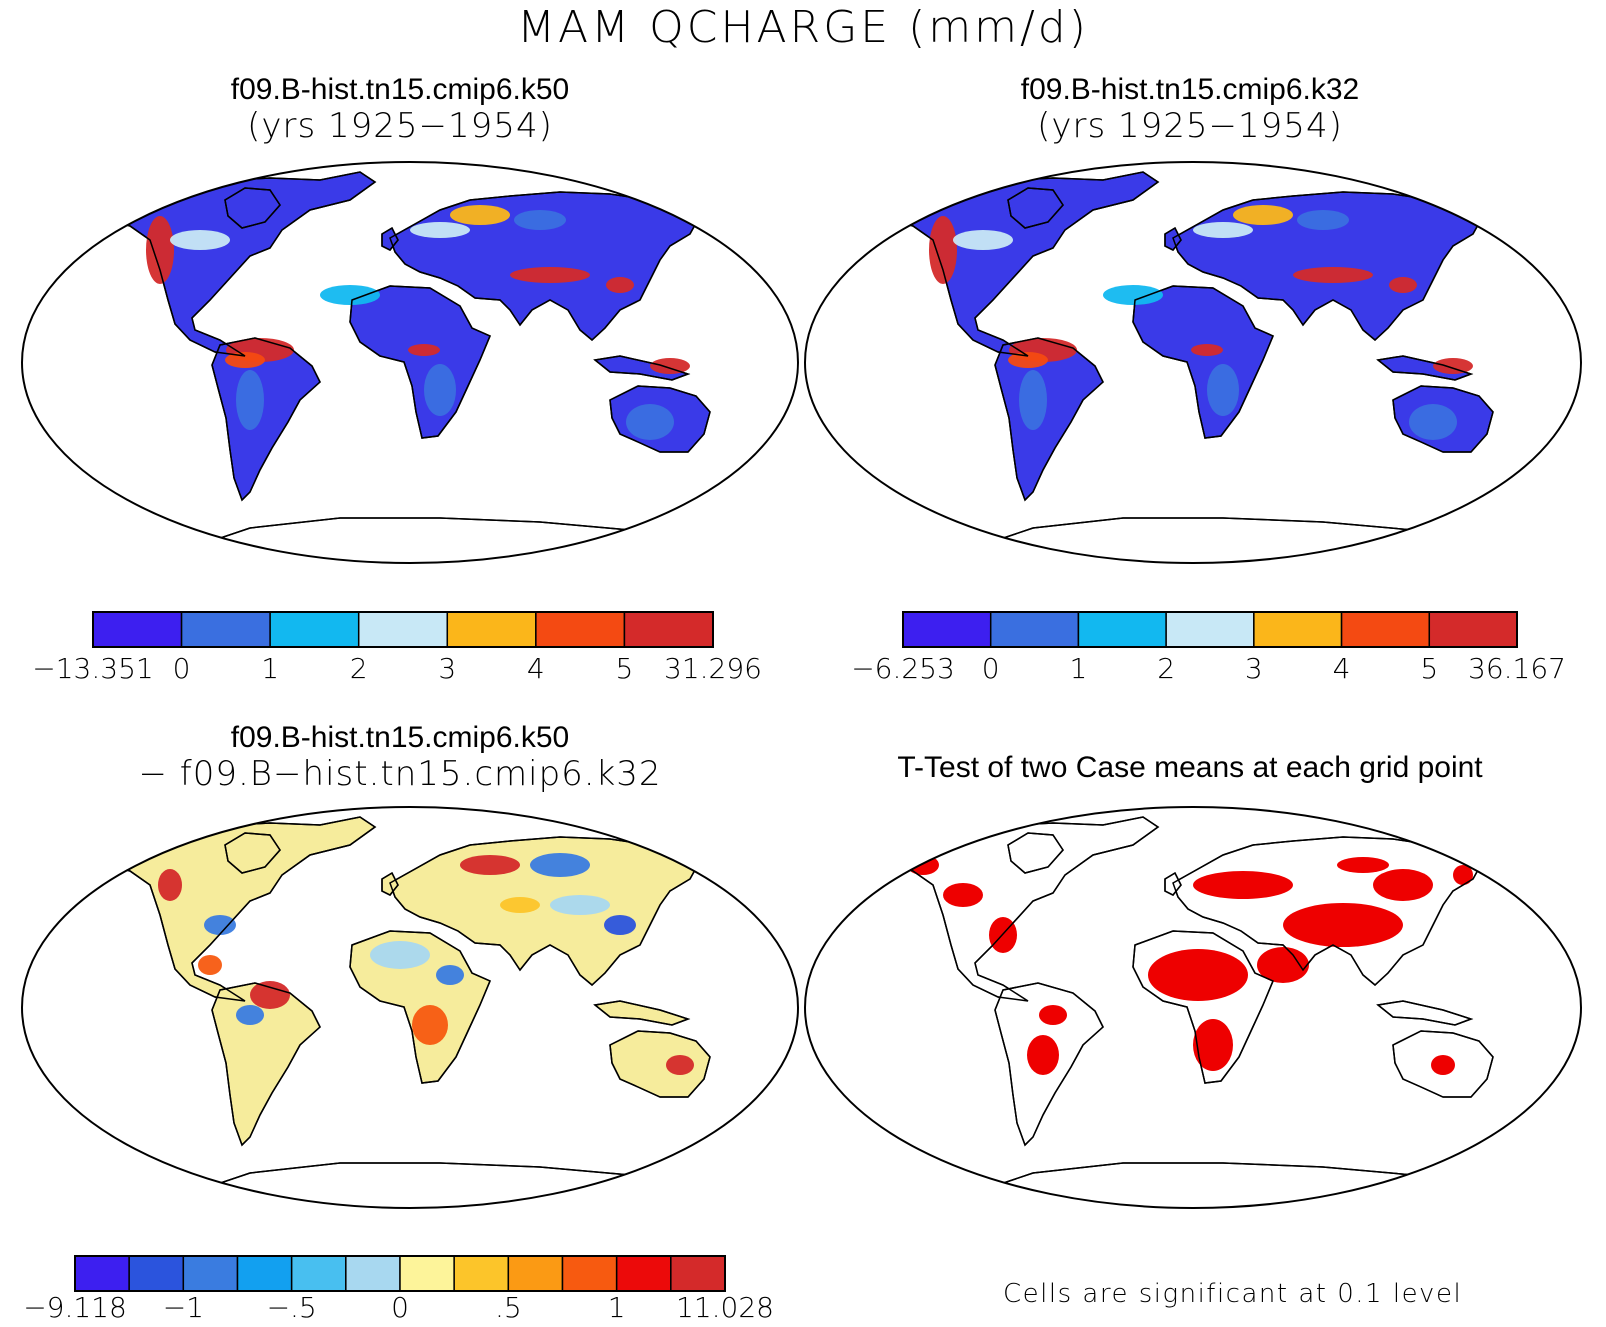 This screenshot has width=1606, height=1327. What do you see at coordinates (1208, 670) in the screenshot?
I see `colorbar-k32-labels: −6.253 0 1 2 3 4 5 36.167` at bounding box center [1208, 670].